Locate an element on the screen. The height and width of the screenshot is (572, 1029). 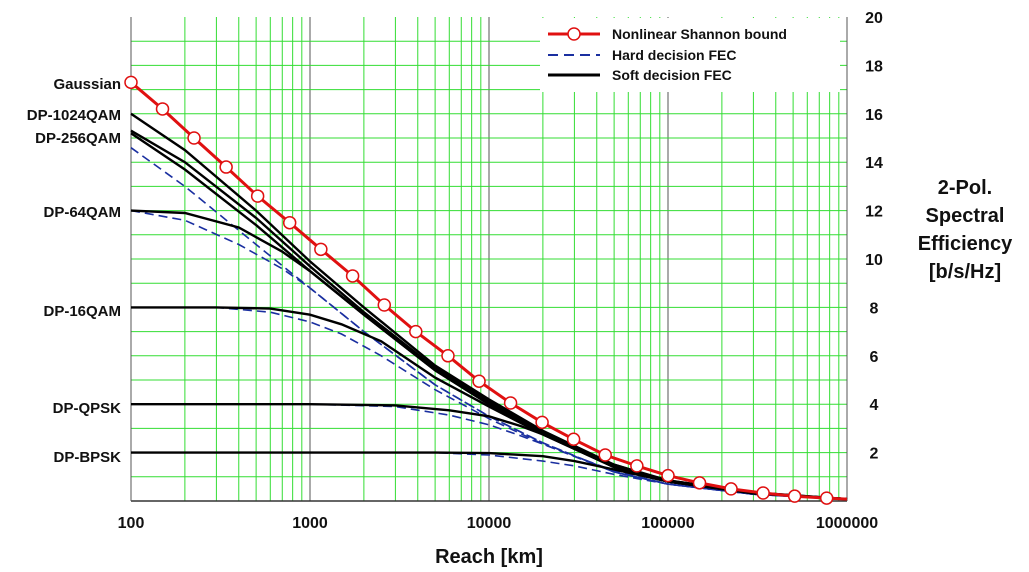
y-tick-label: 4 is located at coordinates (874, 405).